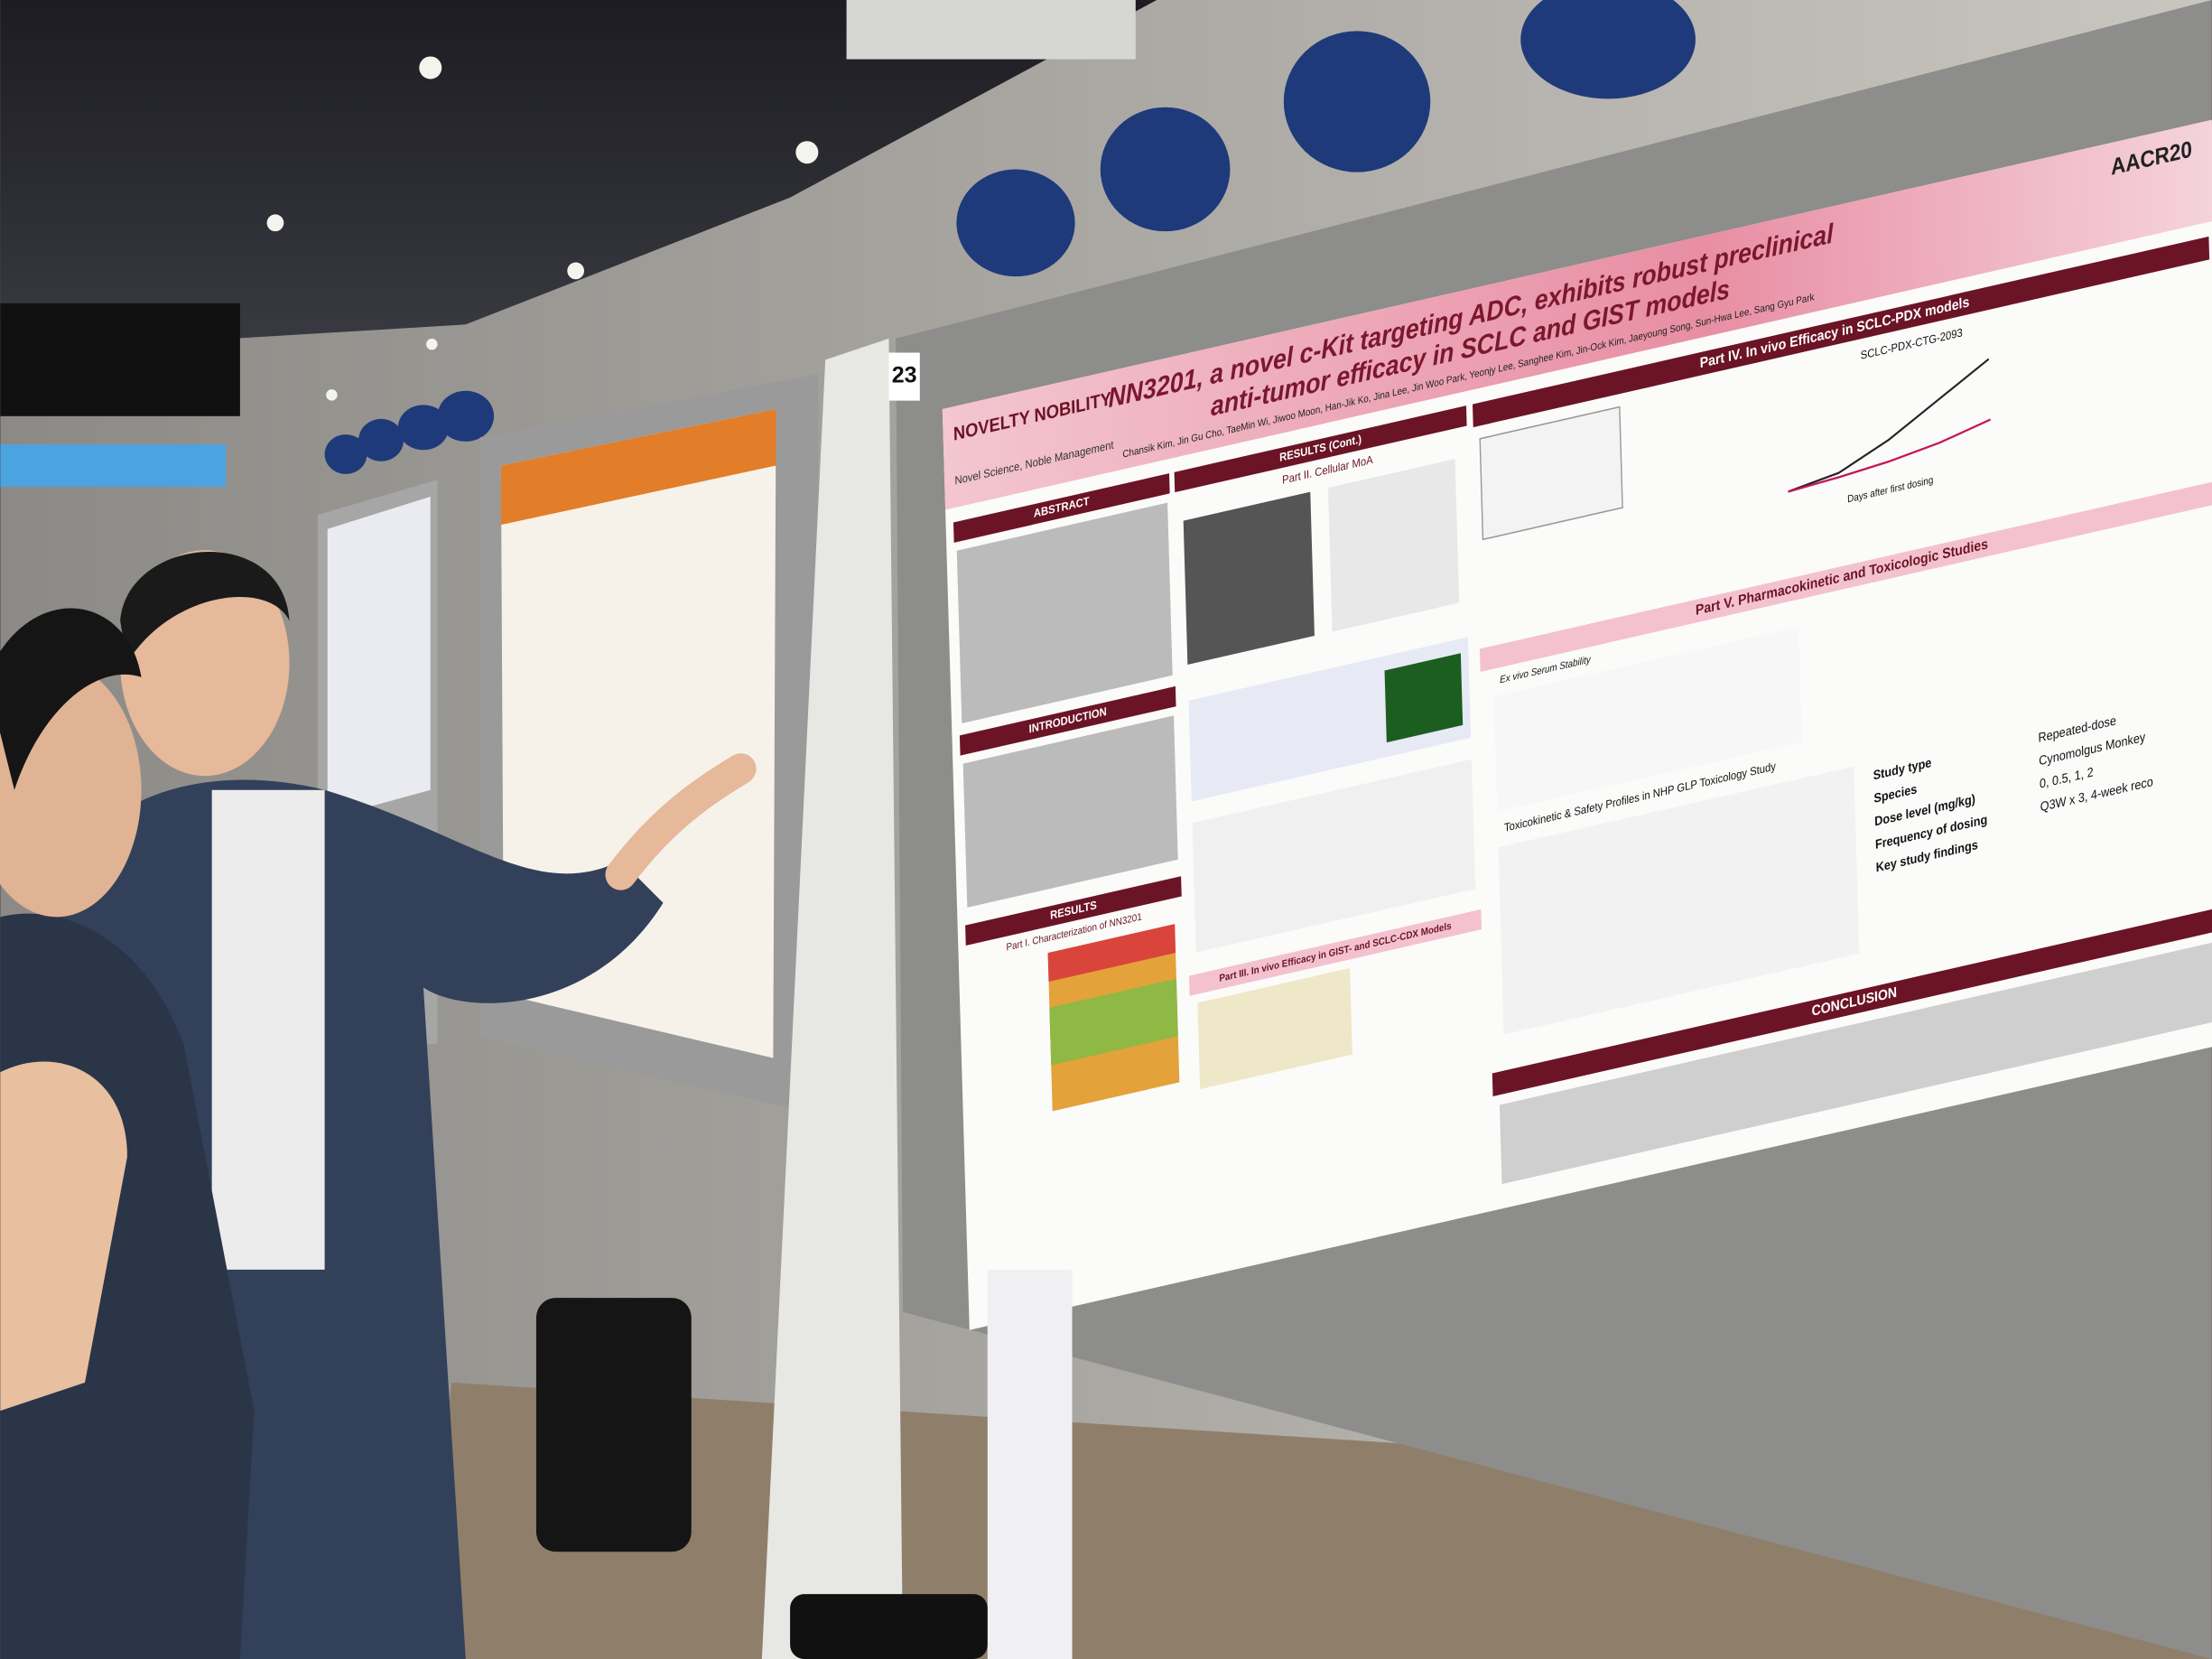 The image size is (2212, 1659). What do you see at coordinates (832, 999) in the screenshot?
I see `board-edge` at bounding box center [832, 999].